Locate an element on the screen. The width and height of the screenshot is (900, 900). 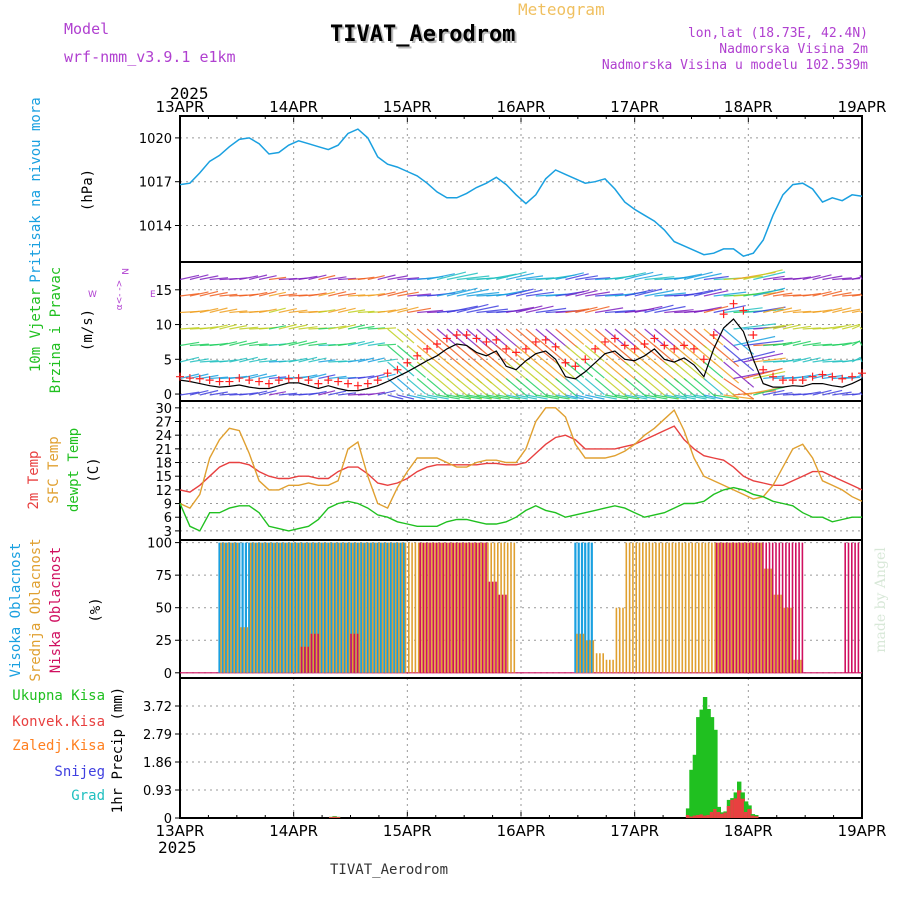
cloud-legend-low: Niska Oblacnost is located at coordinates (56, 610).